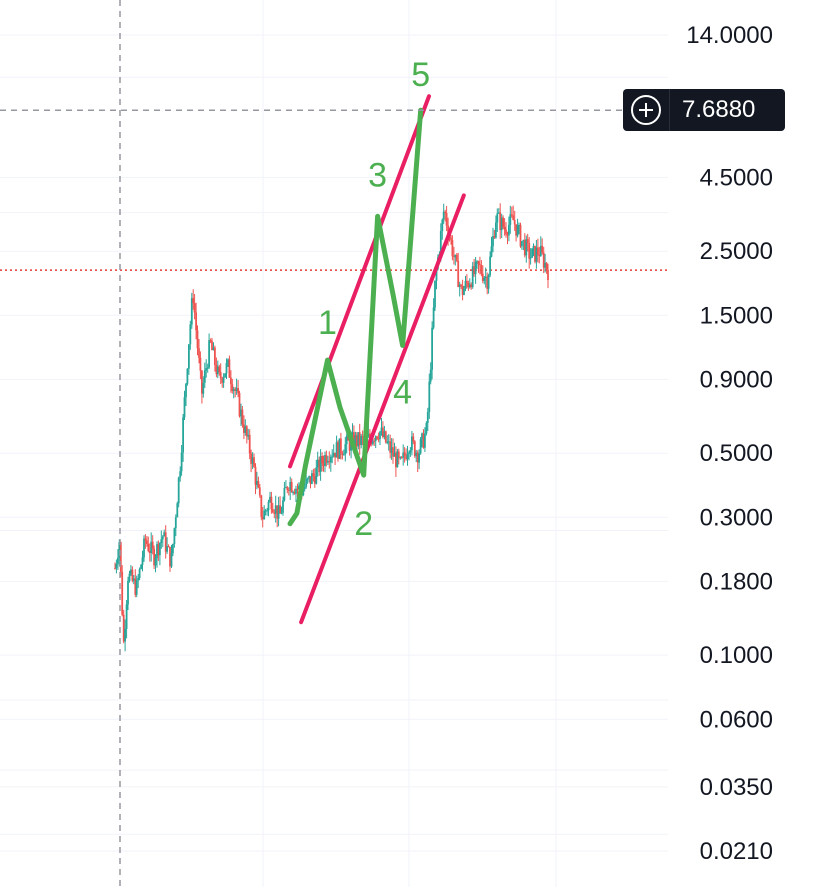  Describe the element at coordinates (736, 251) in the screenshot. I see `y-tick-label: 2.5000` at that location.